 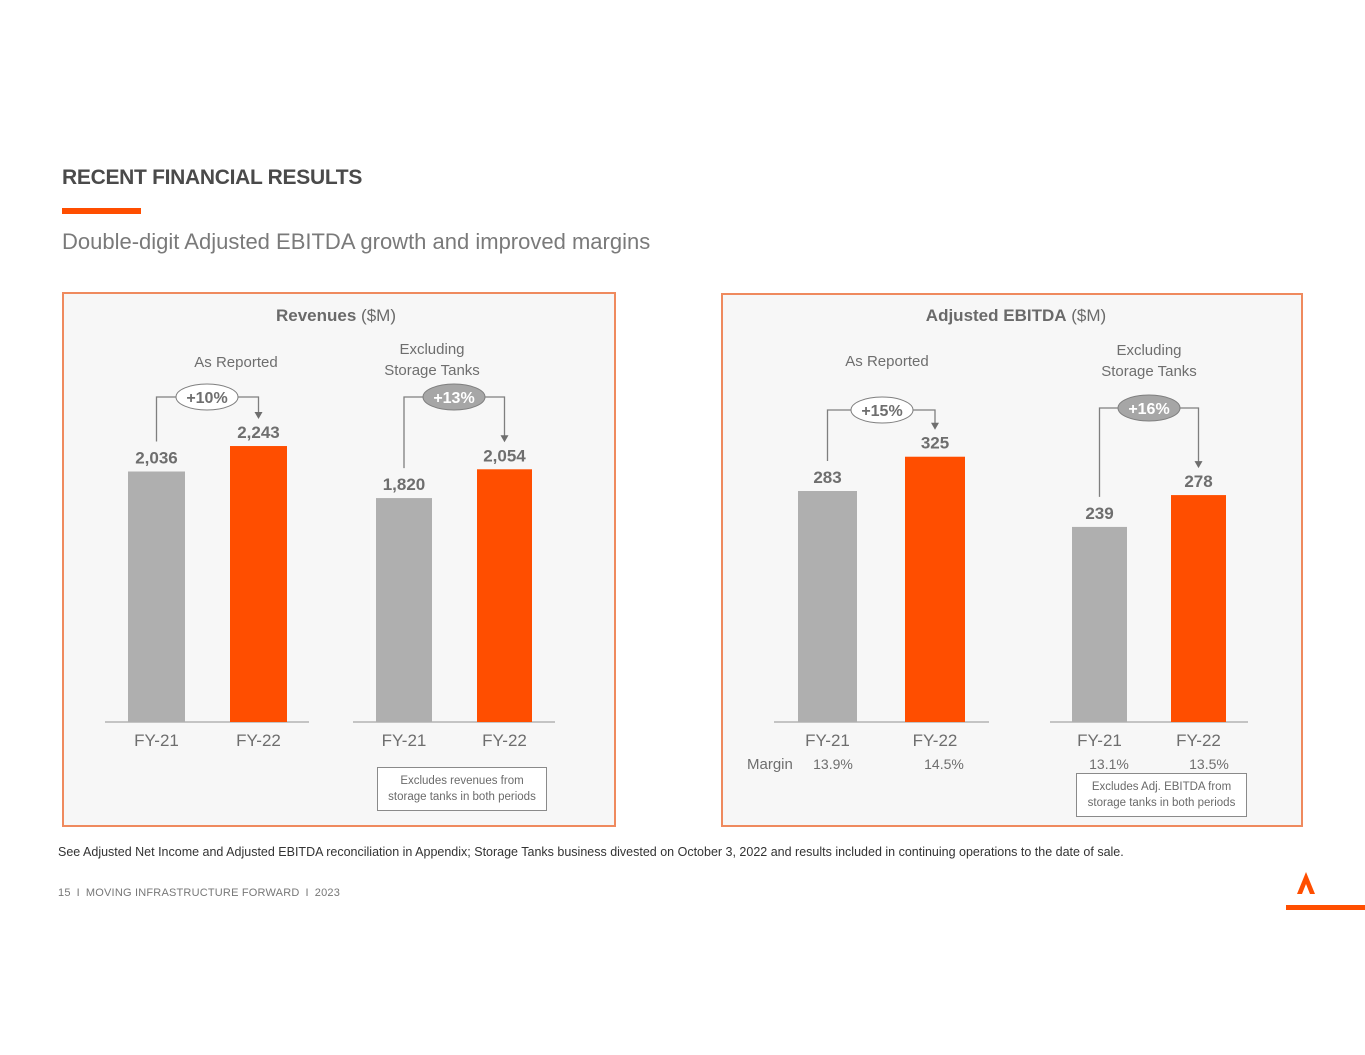 I want to click on footer-year: 2023, so click(x=327, y=893).